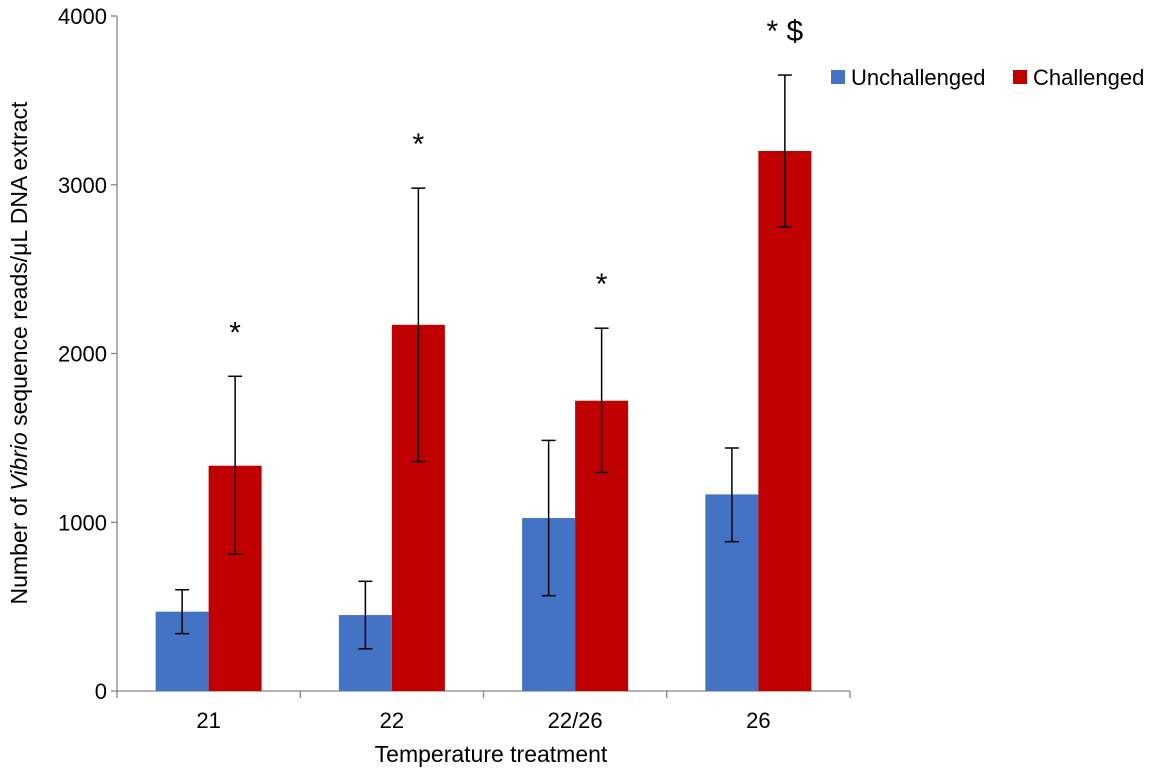 The width and height of the screenshot is (1159, 772). I want to click on y-tick-label: 1000, so click(82, 522).